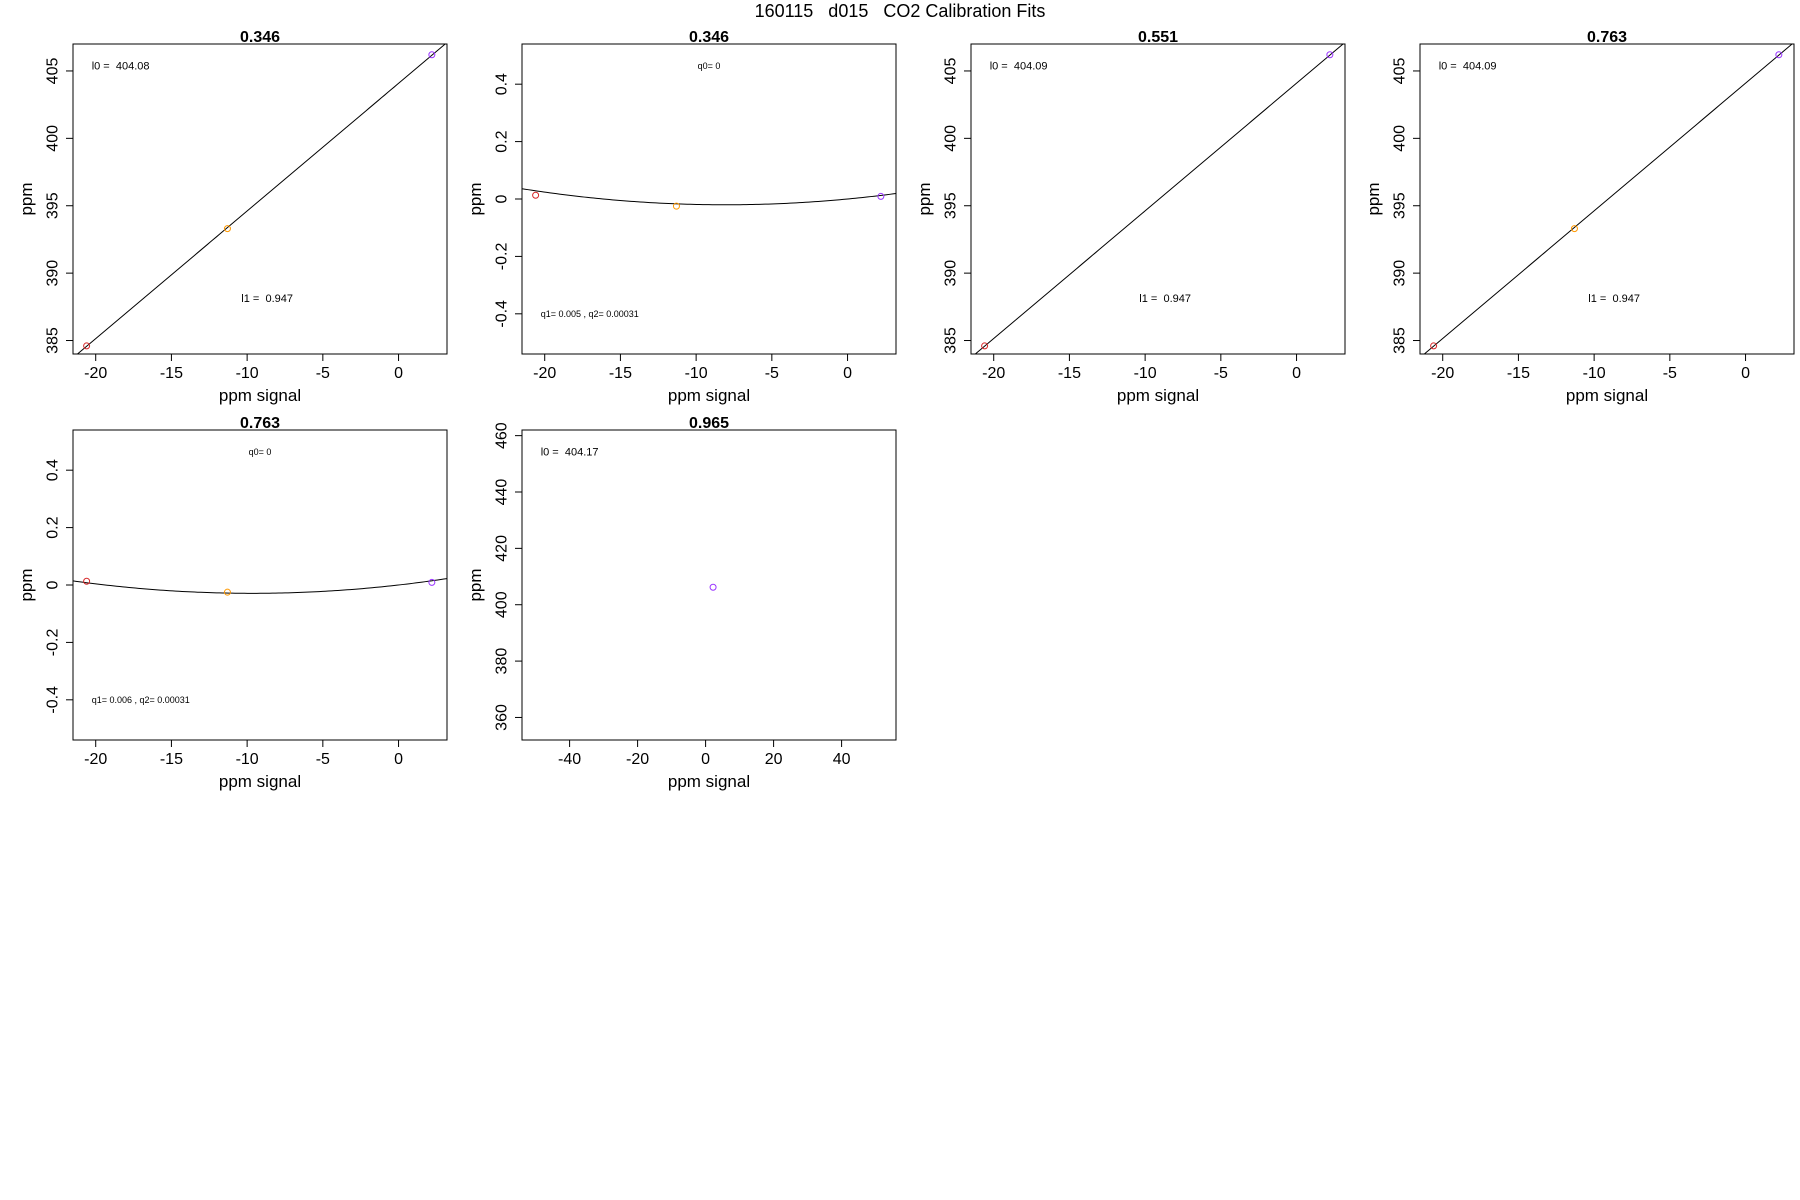 The image size is (1800, 1200). What do you see at coordinates (502, 717) in the screenshot?
I see `y-tick-label: 360` at bounding box center [502, 717].